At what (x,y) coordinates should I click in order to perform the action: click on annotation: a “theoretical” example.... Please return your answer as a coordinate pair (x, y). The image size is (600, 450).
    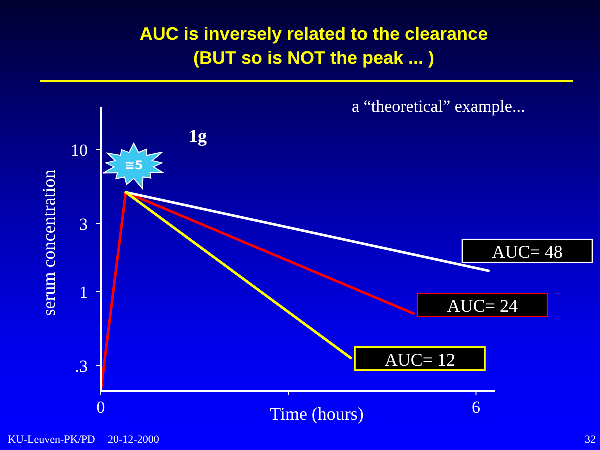
    Looking at the image, I should click on (439, 107).